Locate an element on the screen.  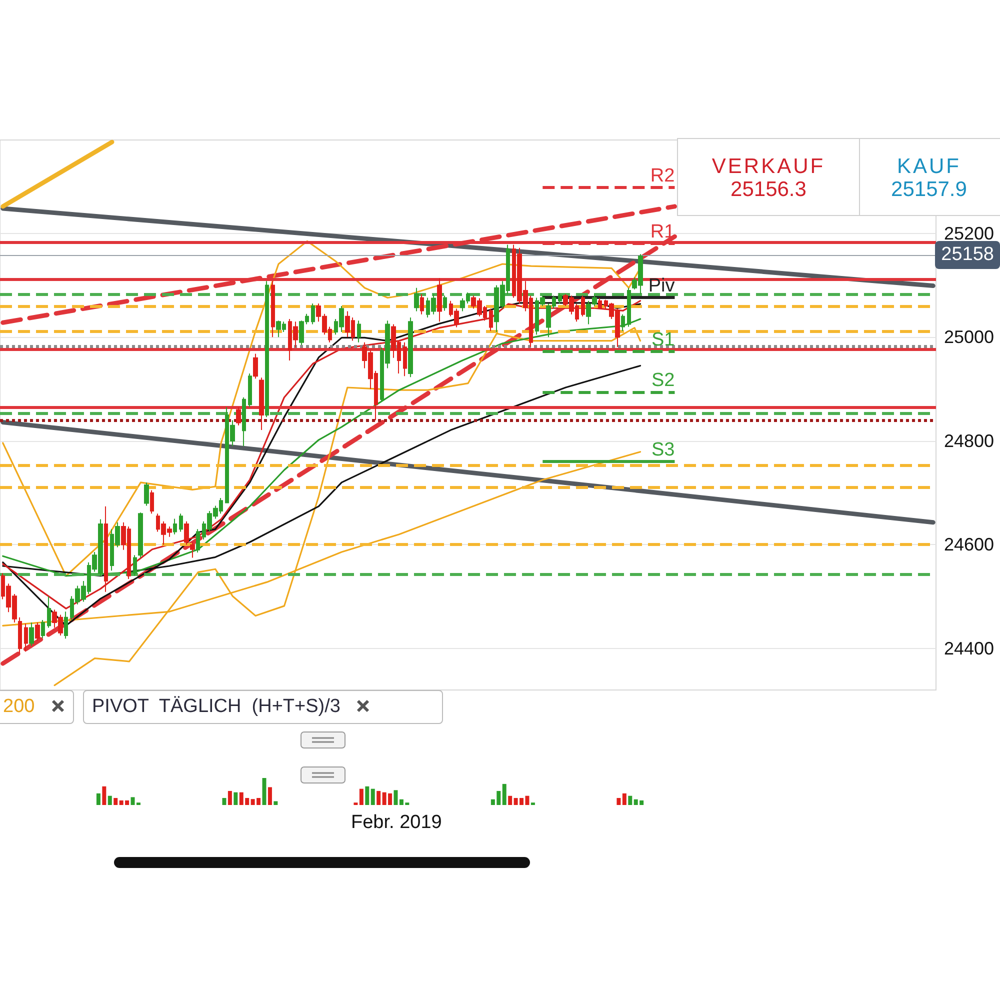
text: PIVOT TÄGLICH (H+T+S)/3 is located at coordinates (216, 706).